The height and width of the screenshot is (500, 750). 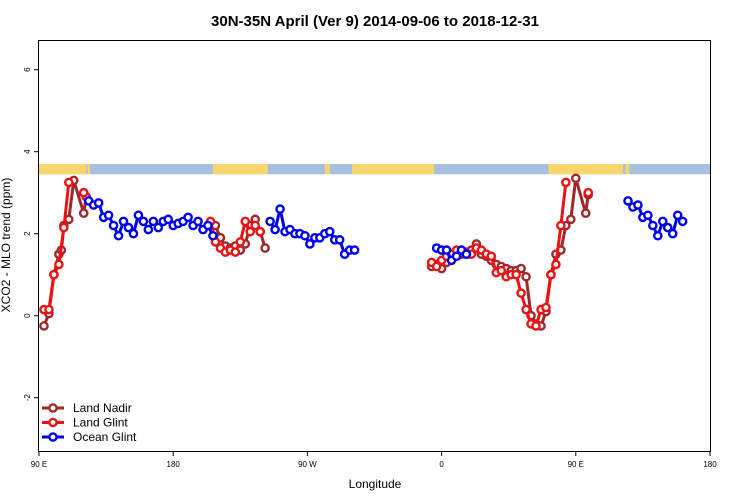 What do you see at coordinates (374, 460) in the screenshot?
I see `x-axis-ticks: 90 E 180 90 W 0 90 E 180` at bounding box center [374, 460].